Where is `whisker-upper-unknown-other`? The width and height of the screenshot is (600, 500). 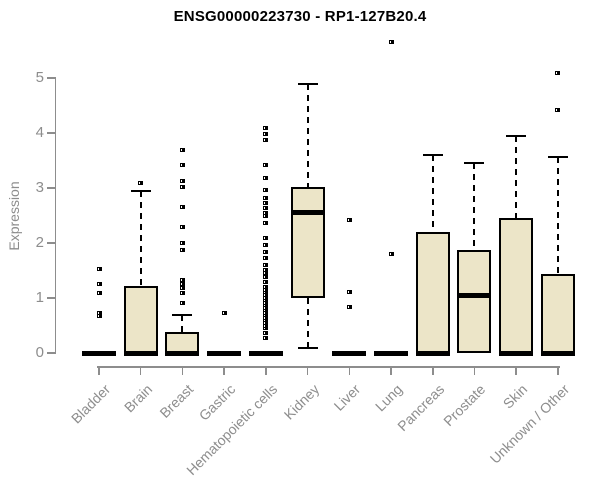 whisker-upper-unknown-other is located at coordinates (557, 215).